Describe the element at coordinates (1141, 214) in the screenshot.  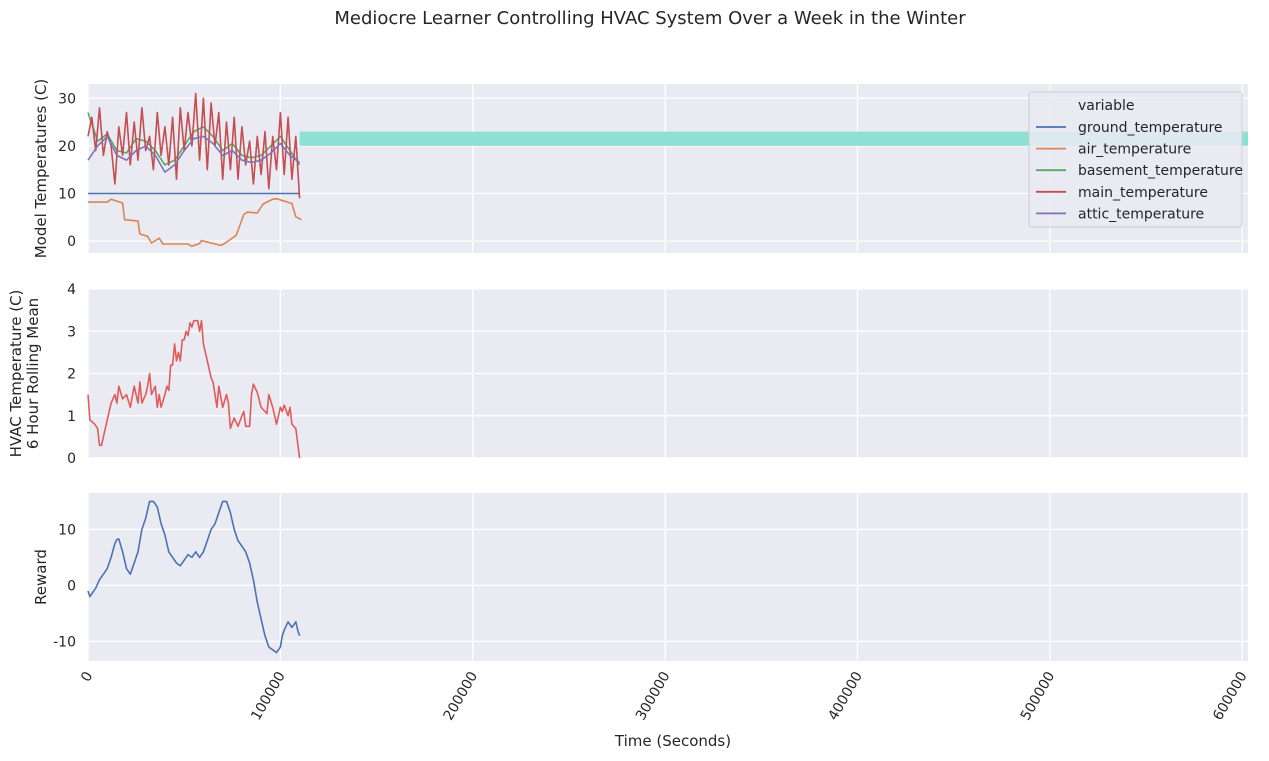
I see `legend-entry: attic_temperature` at that location.